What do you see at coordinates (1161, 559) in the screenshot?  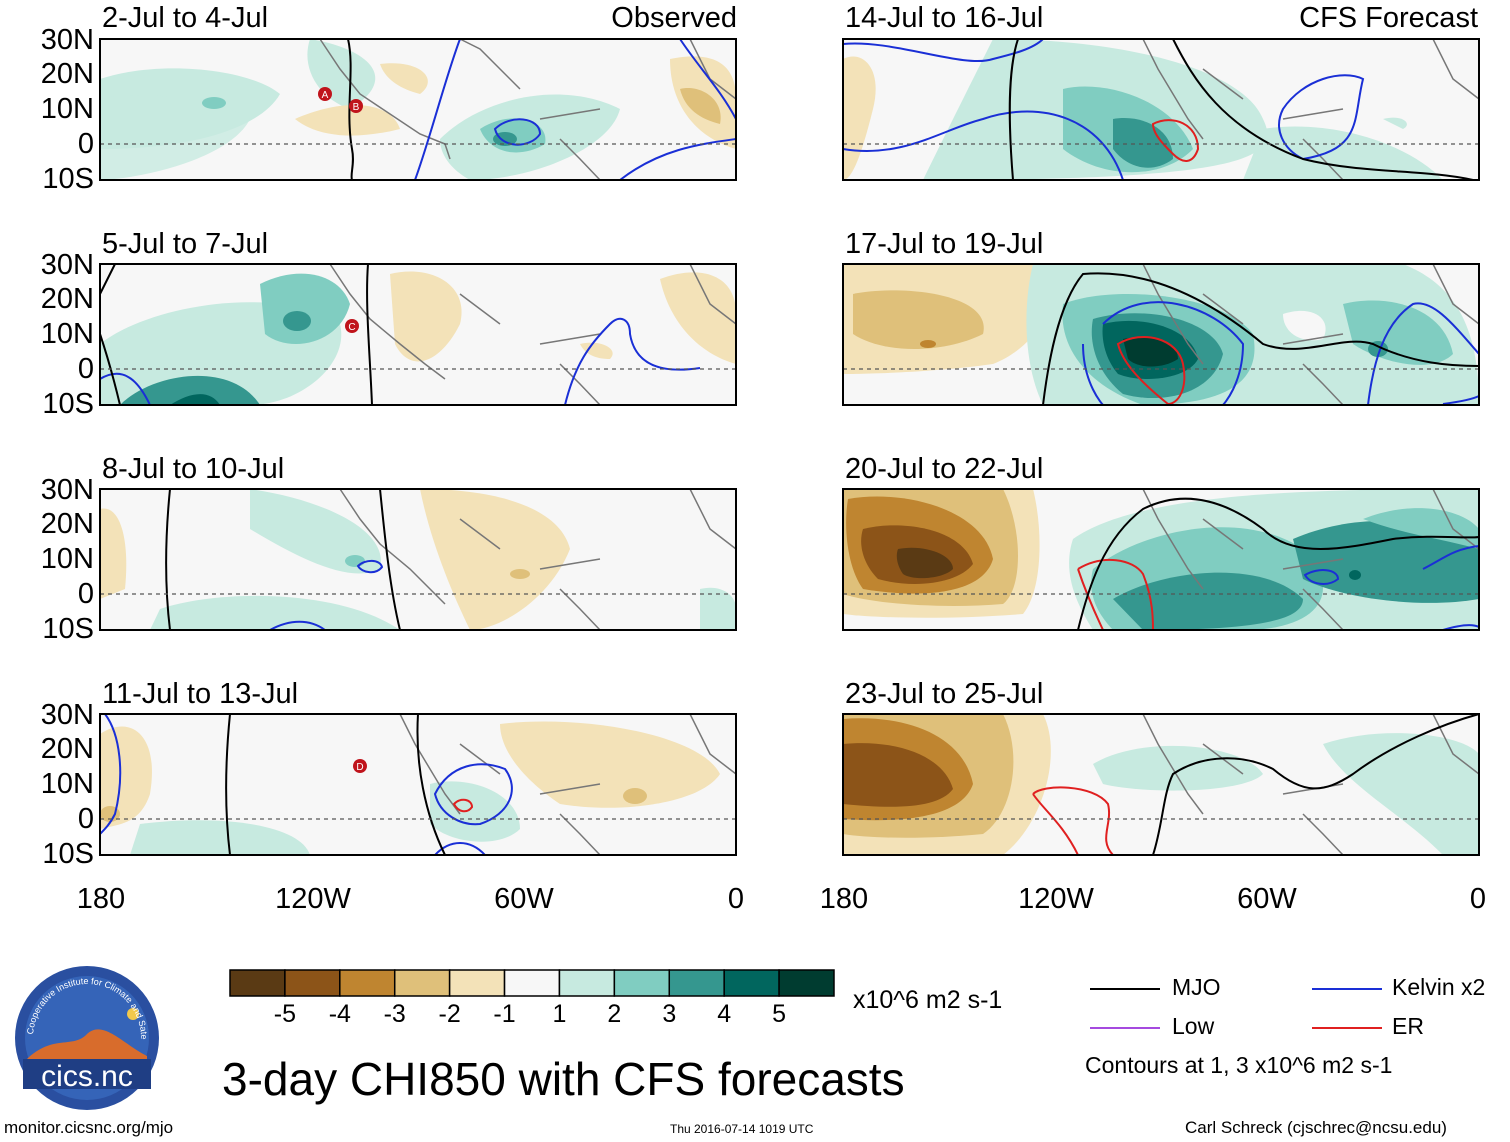 I see `panel-7-map` at bounding box center [1161, 559].